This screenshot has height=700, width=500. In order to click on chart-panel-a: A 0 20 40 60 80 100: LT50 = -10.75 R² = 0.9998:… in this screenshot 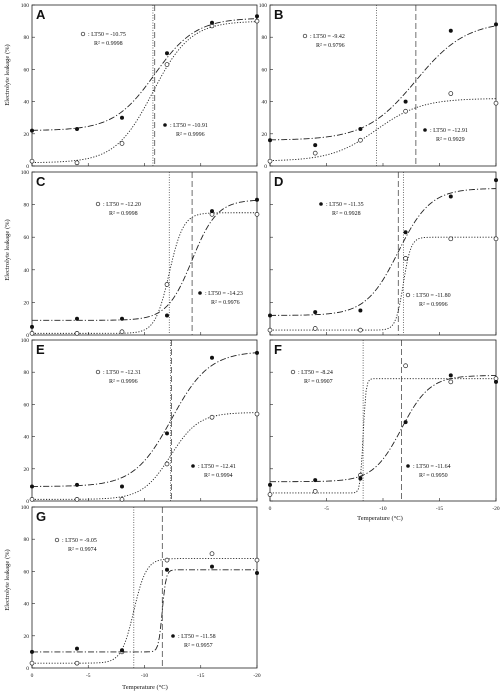, I will do `click(140, 86)`.